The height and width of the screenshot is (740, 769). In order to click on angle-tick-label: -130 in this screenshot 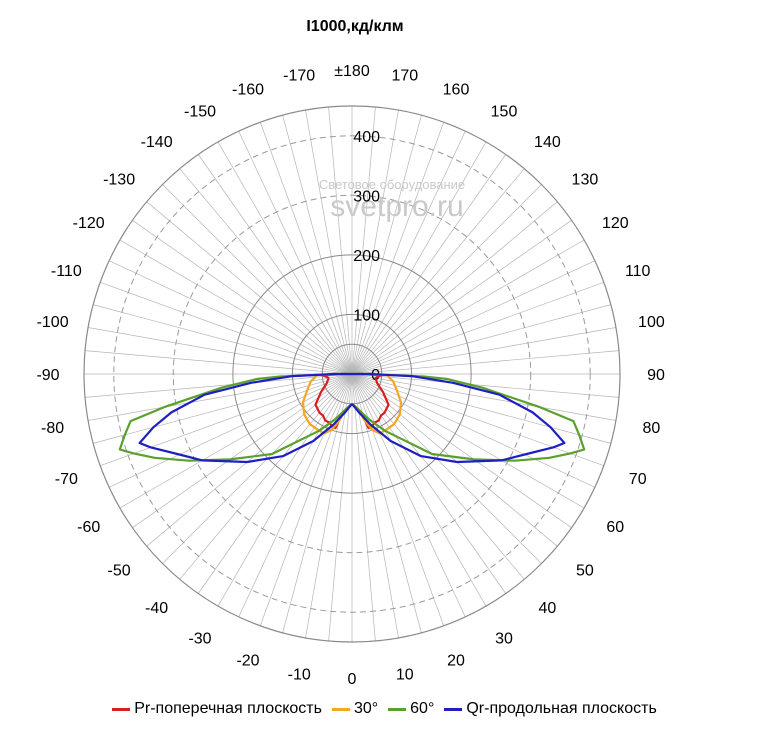, I will do `click(119, 180)`.